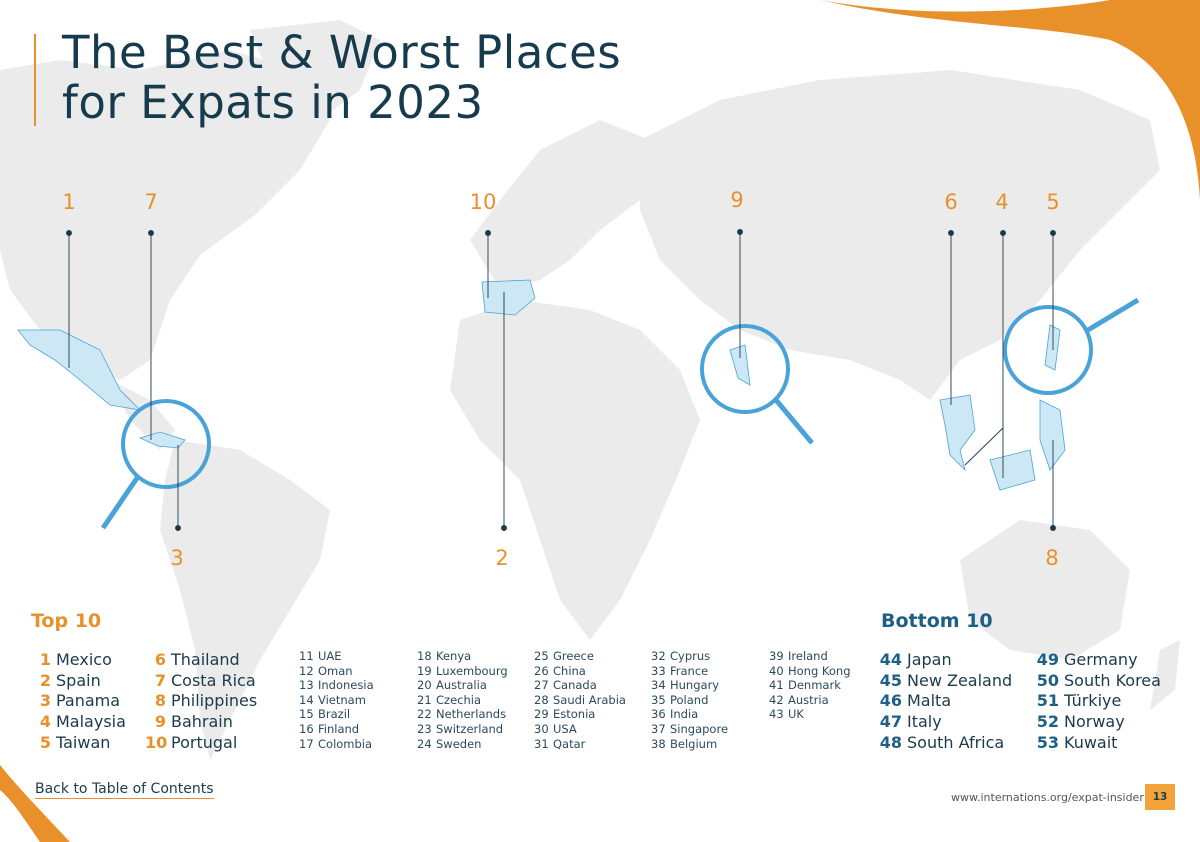 The width and height of the screenshot is (1200, 842). What do you see at coordinates (565, 685) in the screenshot?
I see `list-item: 27 Canada` at bounding box center [565, 685].